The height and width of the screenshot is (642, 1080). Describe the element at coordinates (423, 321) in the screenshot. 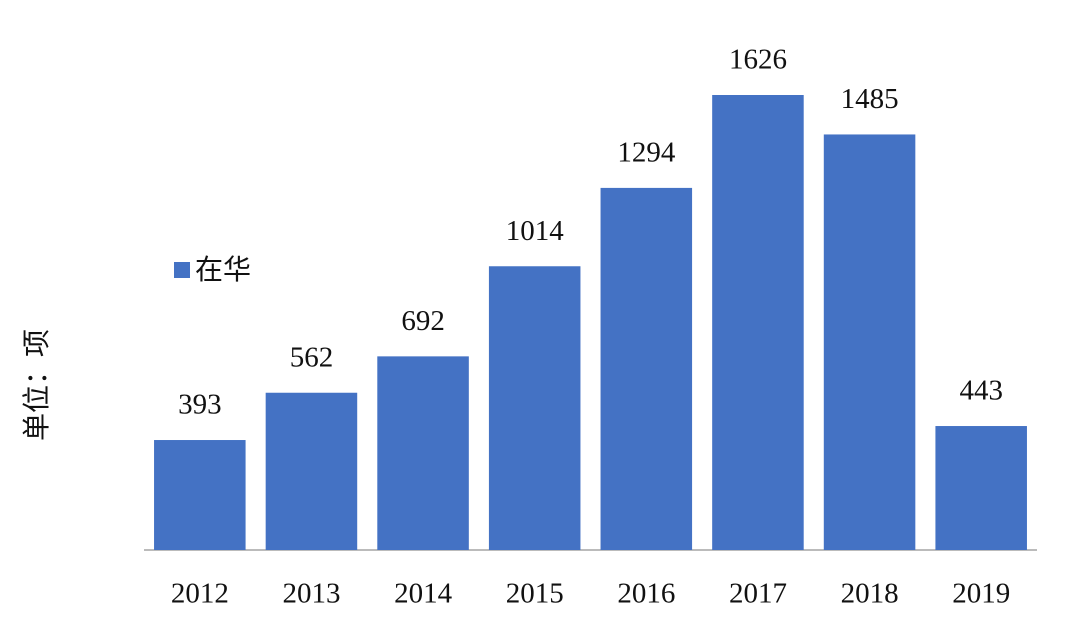

I see `value-label: 692` at that location.